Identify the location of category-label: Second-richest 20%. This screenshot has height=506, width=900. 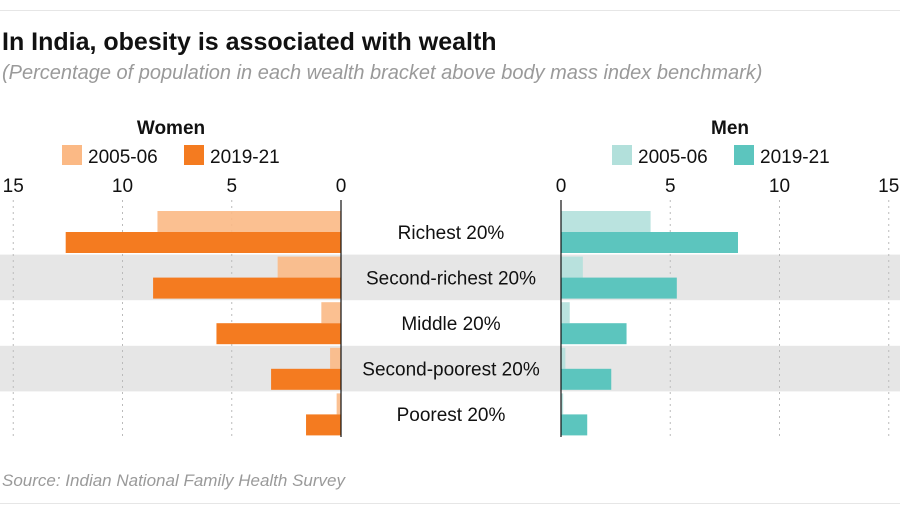
(451, 278).